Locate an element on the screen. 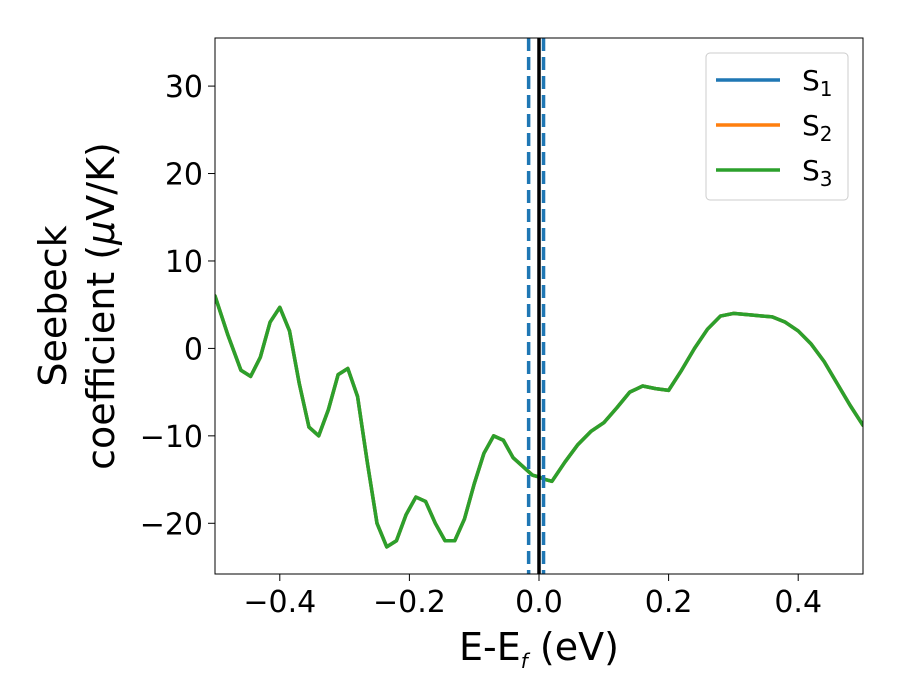 This screenshot has height=700, width=900. y-tick-label: 0 is located at coordinates (193, 349).